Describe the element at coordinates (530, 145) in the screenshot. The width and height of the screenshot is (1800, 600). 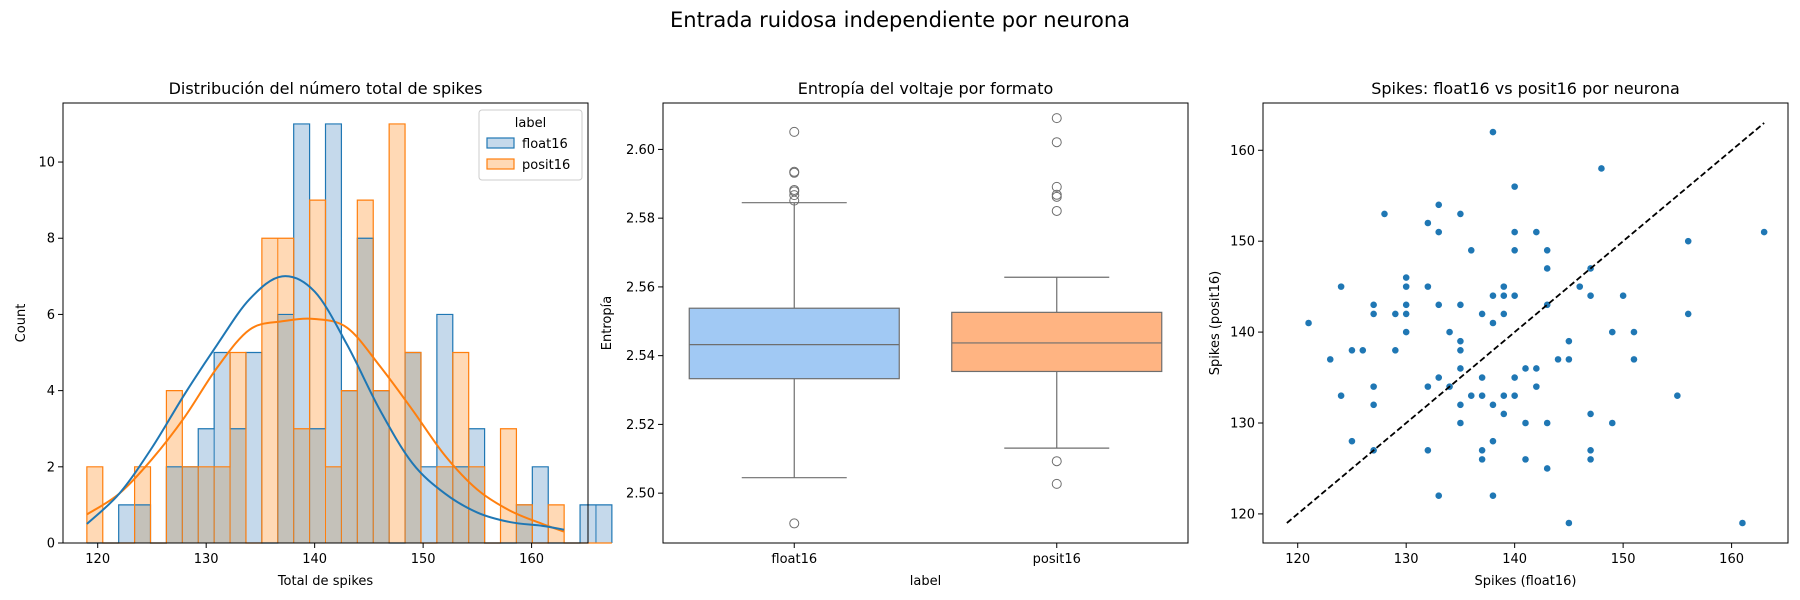
I see `legend: label float16 posit16` at that location.